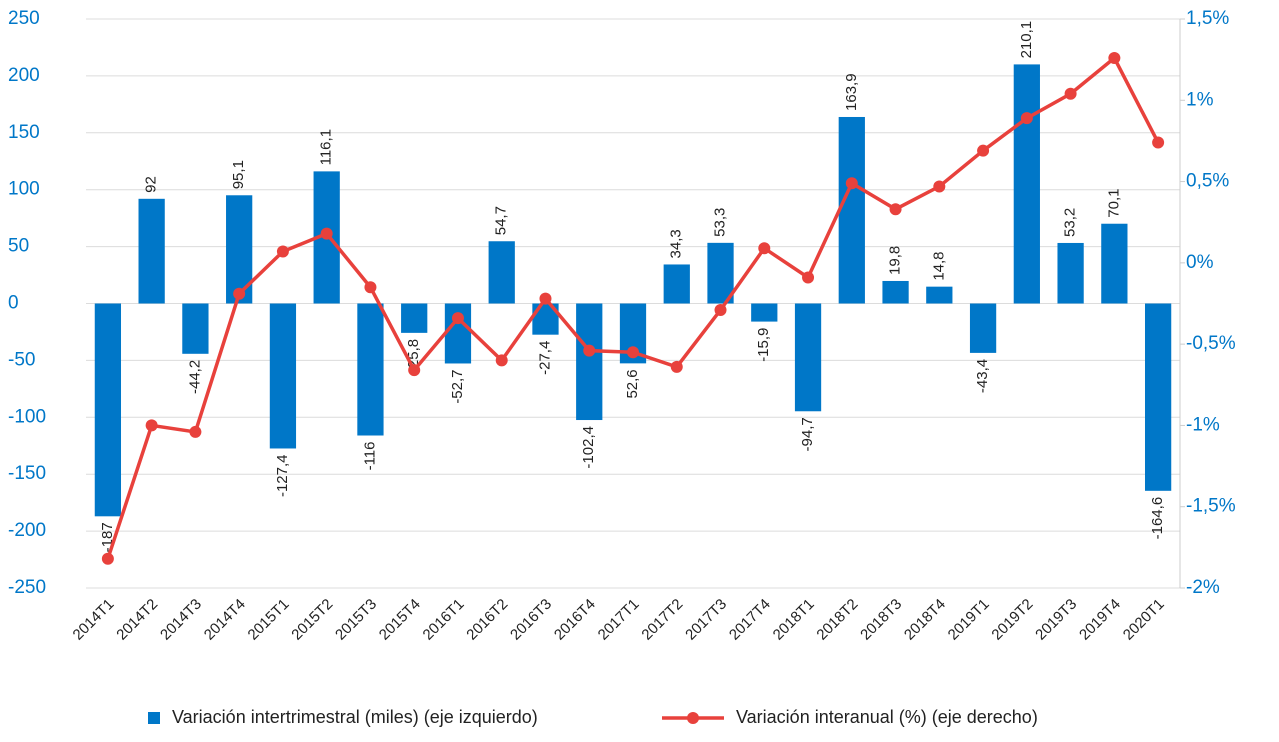  What do you see at coordinates (1207, 181) in the screenshot?
I see `y2-tick-label: 0,5%` at bounding box center [1207, 181].